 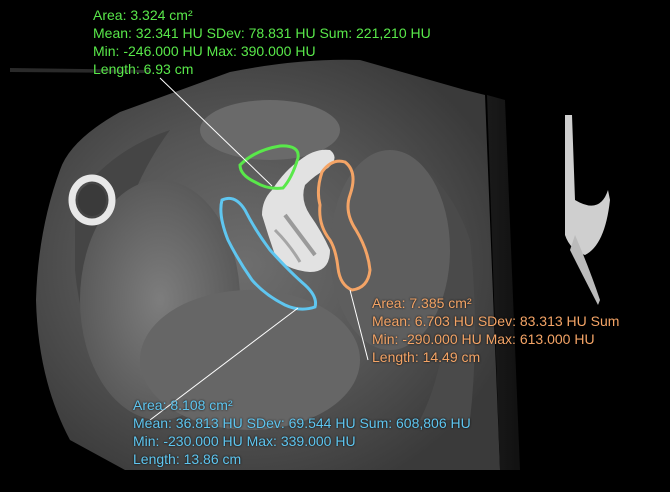 I want to click on green-leader-line, so click(x=216, y=132).